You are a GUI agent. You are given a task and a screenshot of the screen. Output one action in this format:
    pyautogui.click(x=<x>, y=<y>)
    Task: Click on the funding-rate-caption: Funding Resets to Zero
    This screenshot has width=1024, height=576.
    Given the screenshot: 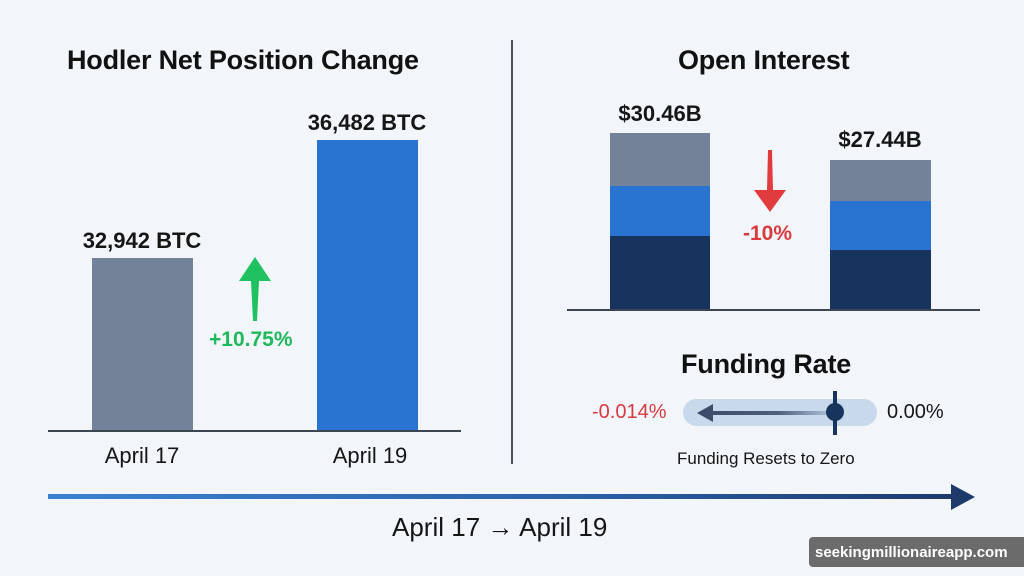 What is the action you would take?
    pyautogui.click(x=766, y=458)
    